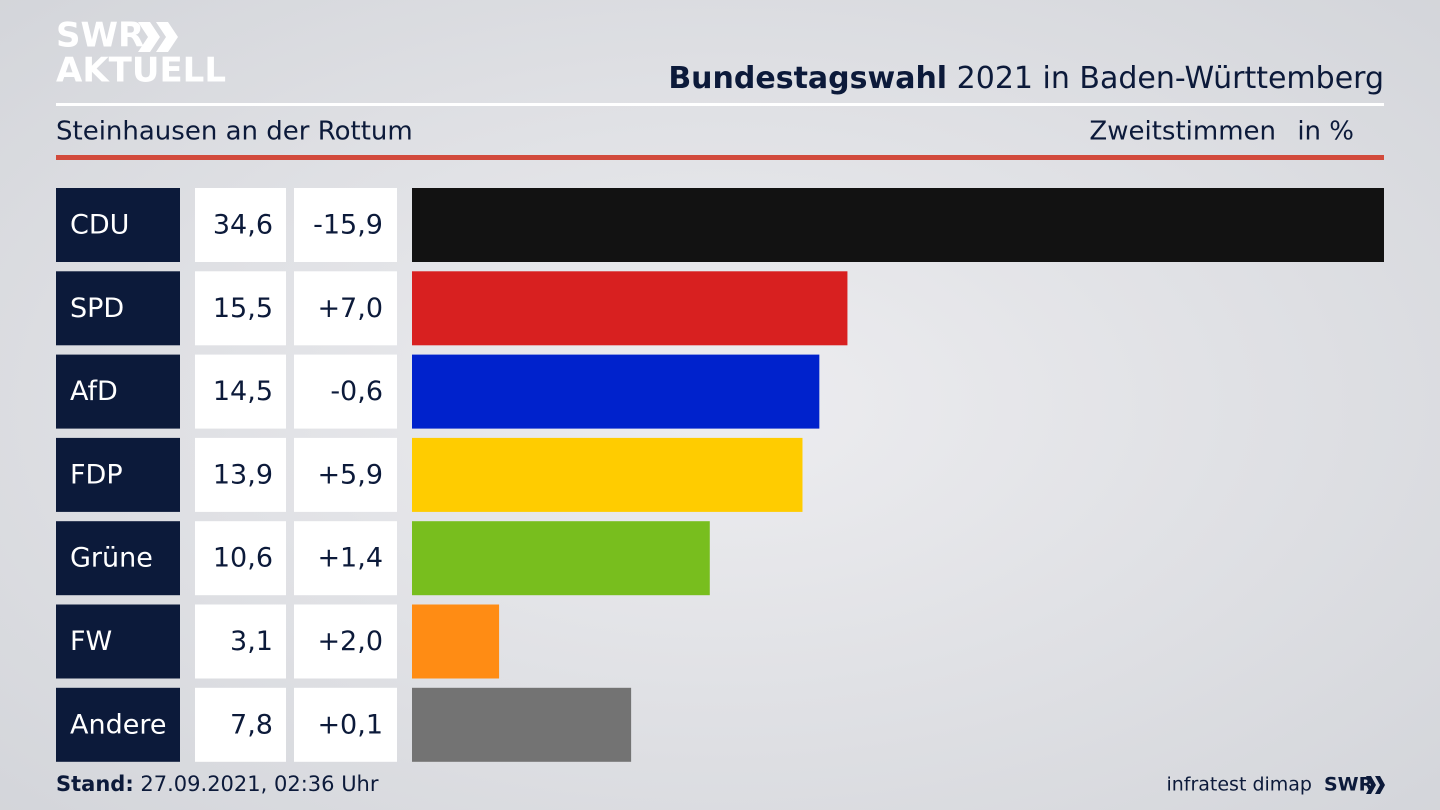  Describe the element at coordinates (350, 558) in the screenshot. I see `change-label: +1,4` at that location.